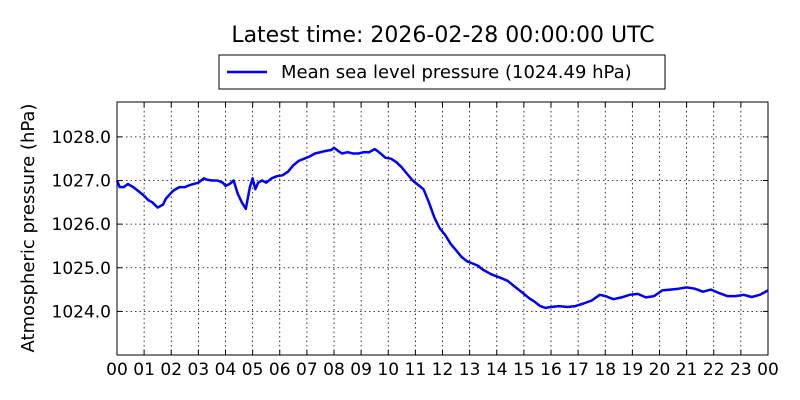  I want to click on x-tick-label: 21, so click(687, 370).